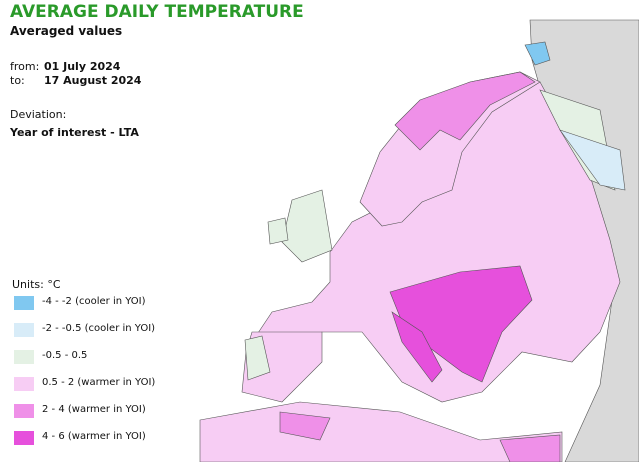  I want to click on deviation-label: Deviation:, so click(38, 114).